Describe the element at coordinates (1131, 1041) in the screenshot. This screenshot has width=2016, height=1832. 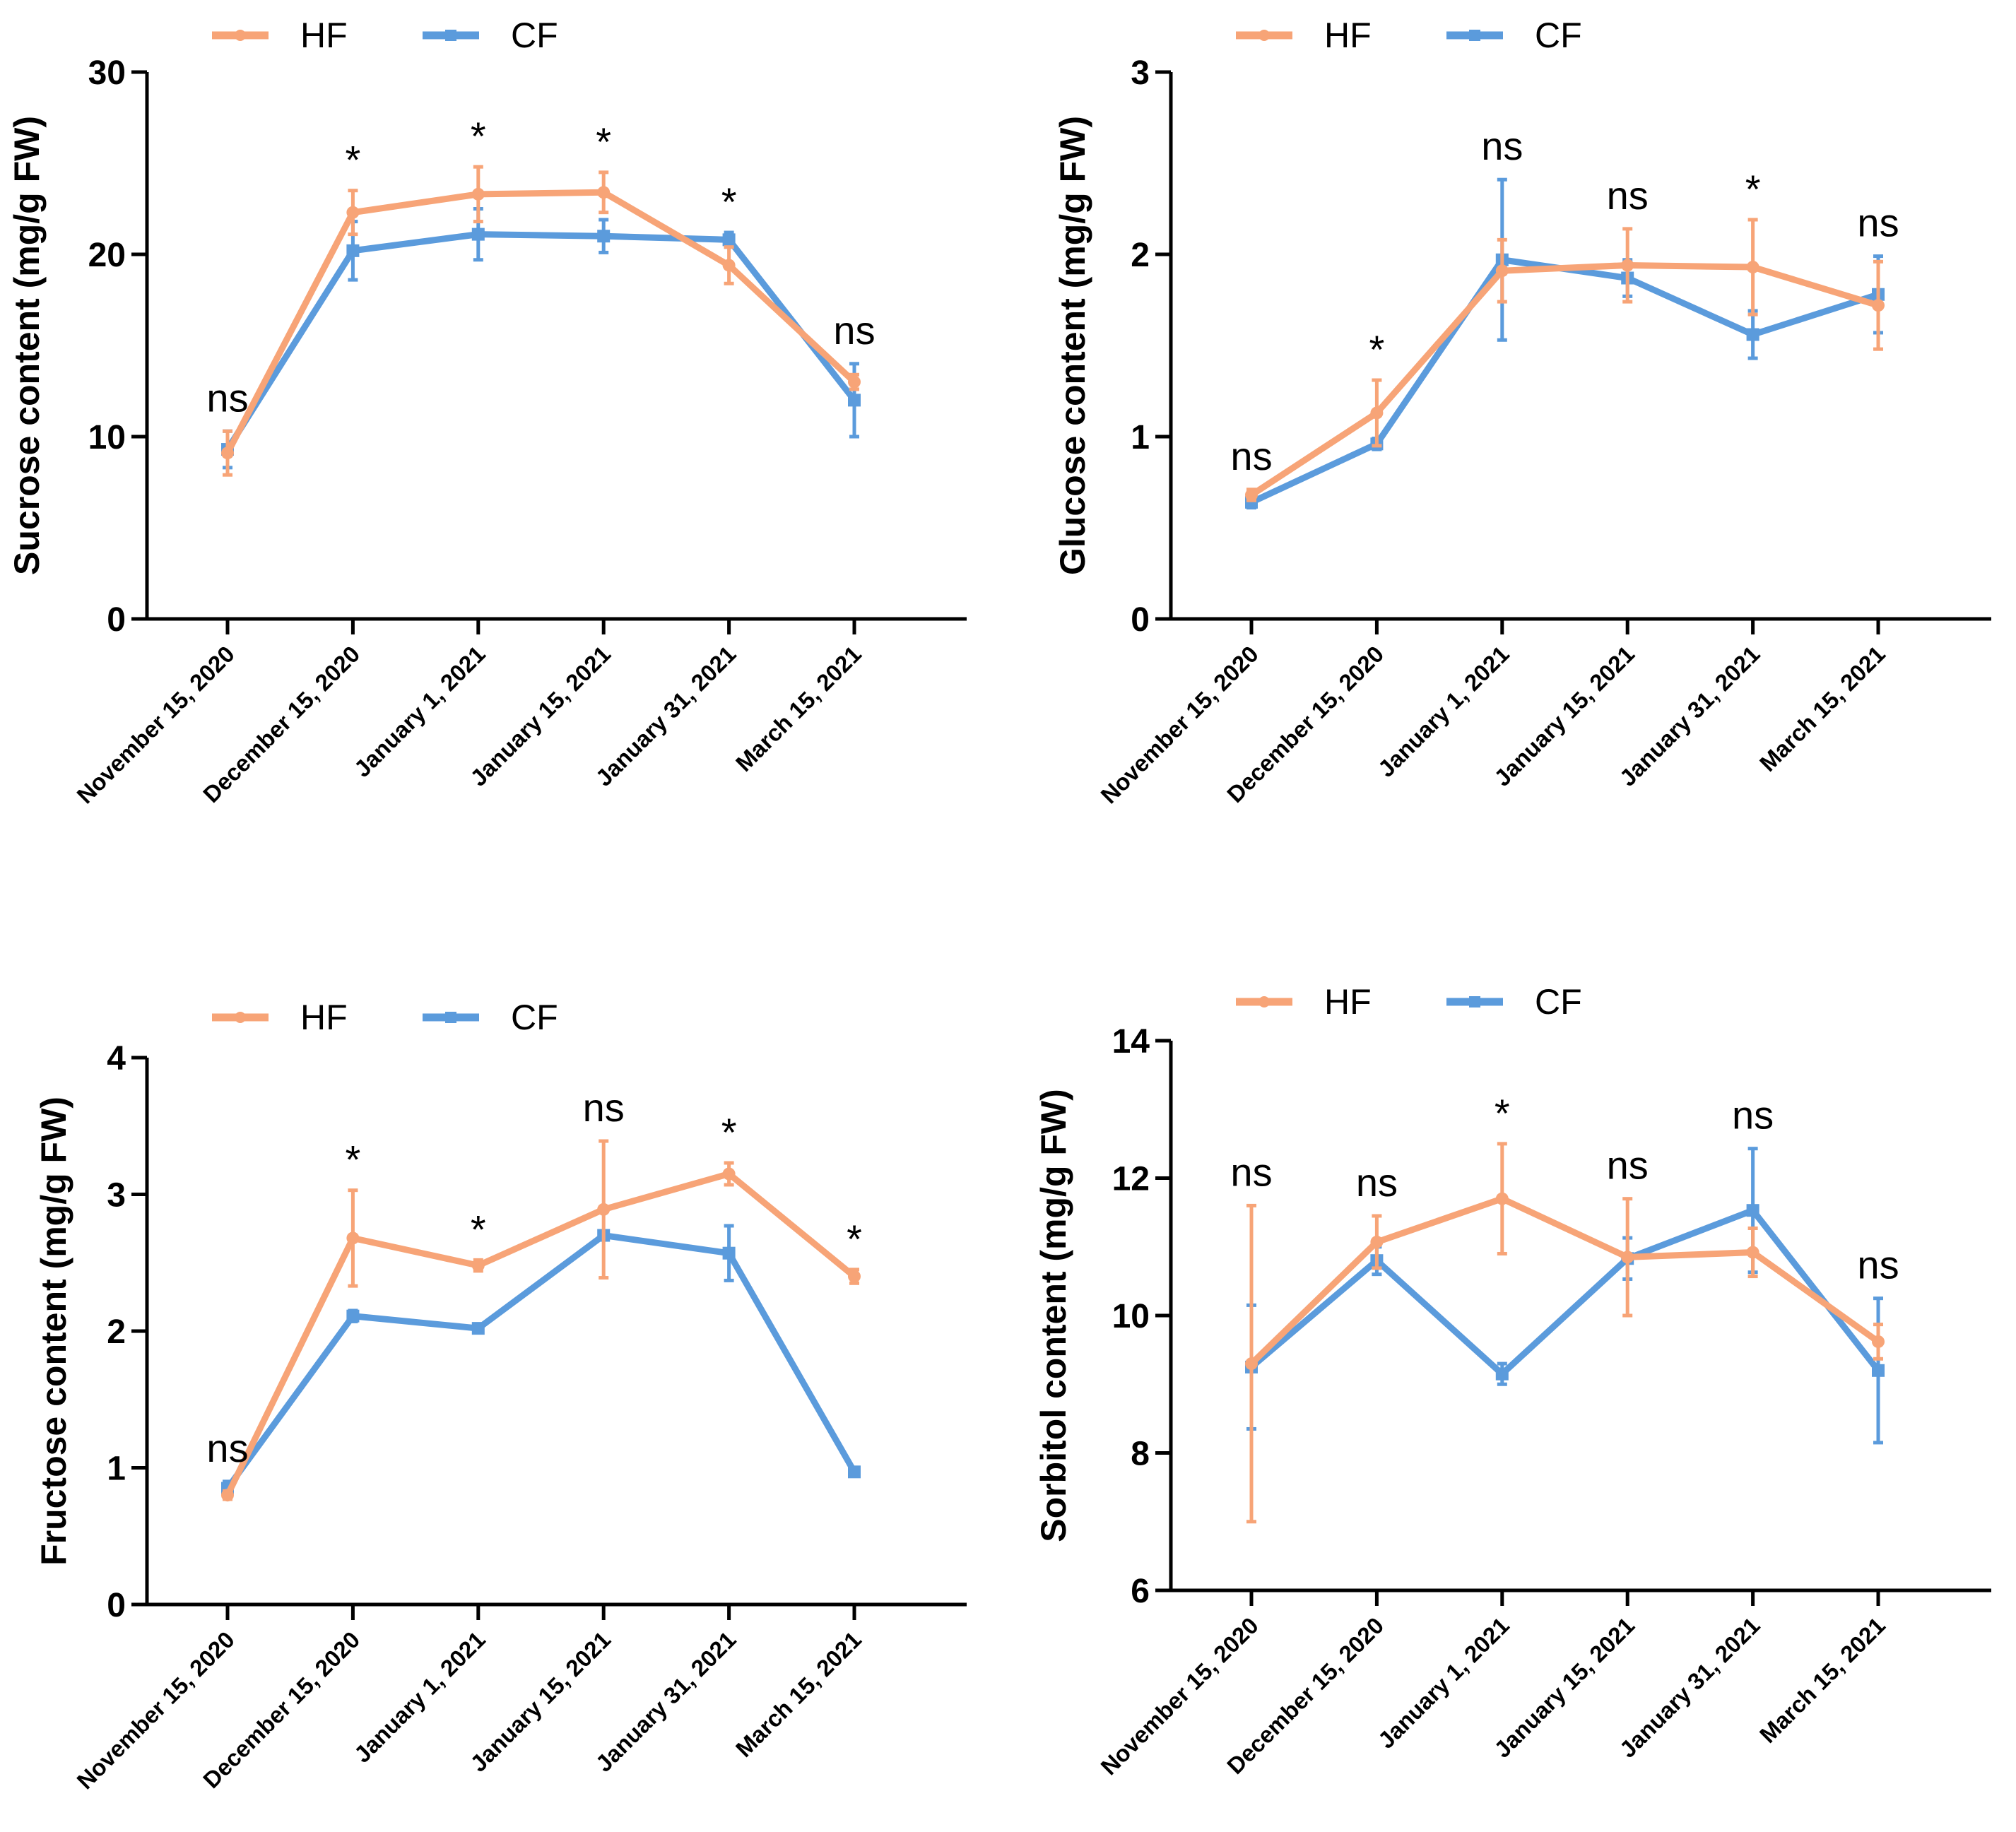
I see `y-tick-label: 14` at that location.